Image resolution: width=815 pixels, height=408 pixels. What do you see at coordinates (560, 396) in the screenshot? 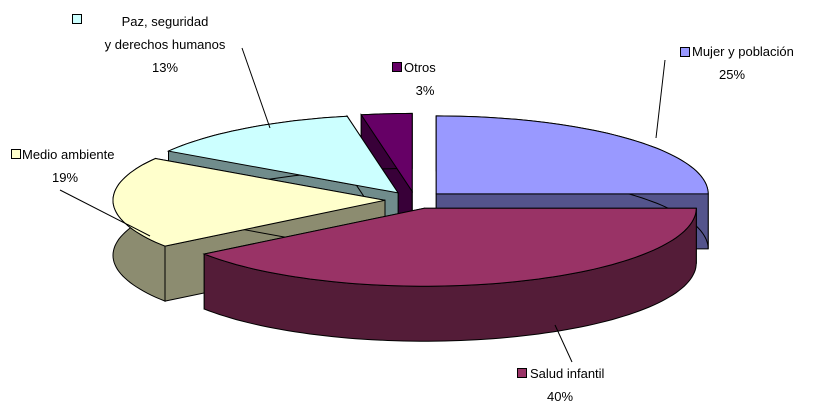
I see `value-label: 40%` at bounding box center [560, 396].